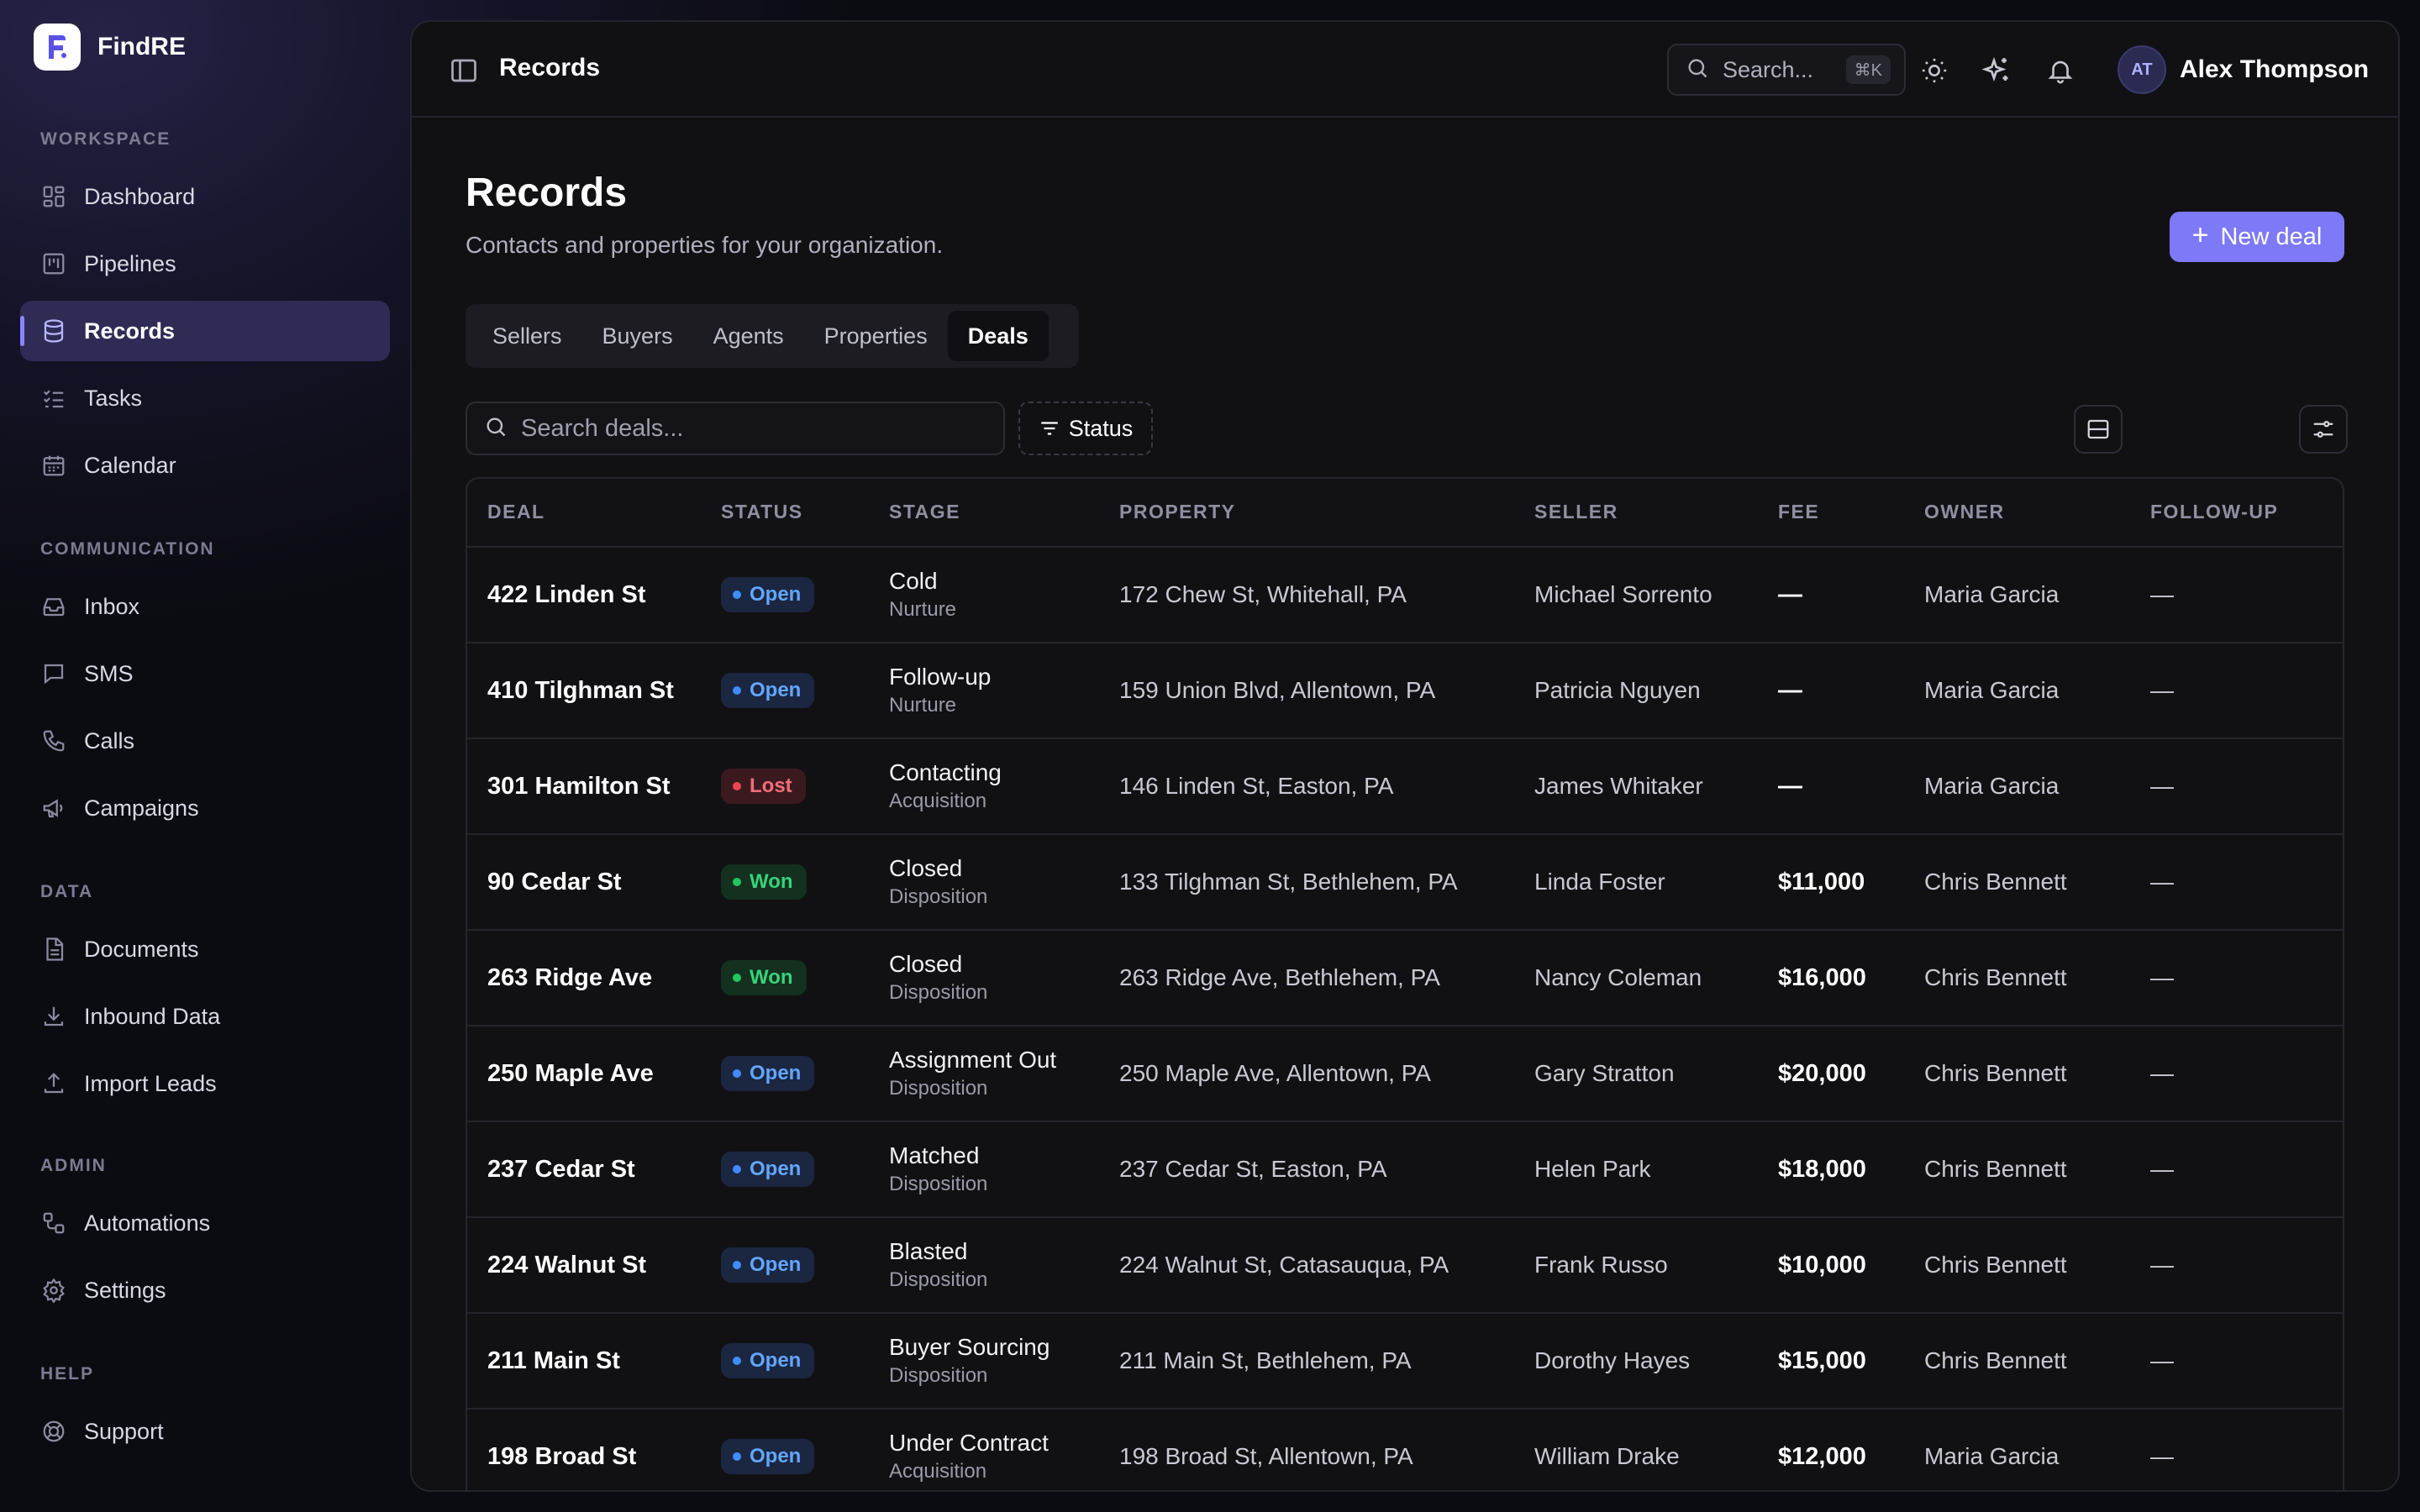  I want to click on deal-name: 263 Ridge Ave, so click(570, 977).